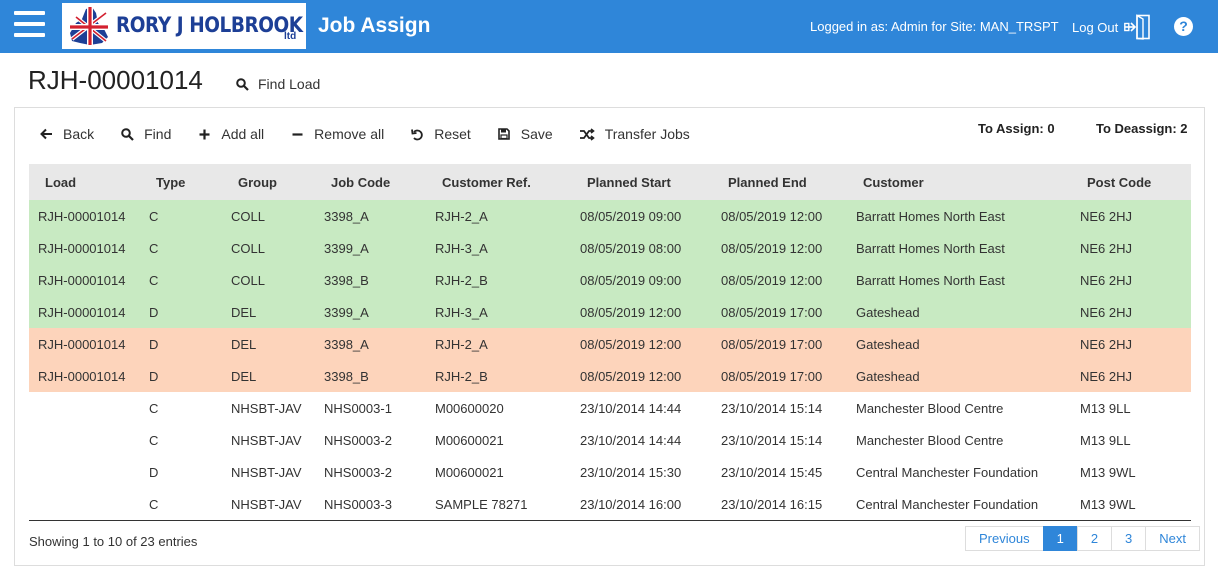 The image size is (1218, 574). Describe the element at coordinates (1183, 26) in the screenshot. I see `help-icon: ?` at that location.